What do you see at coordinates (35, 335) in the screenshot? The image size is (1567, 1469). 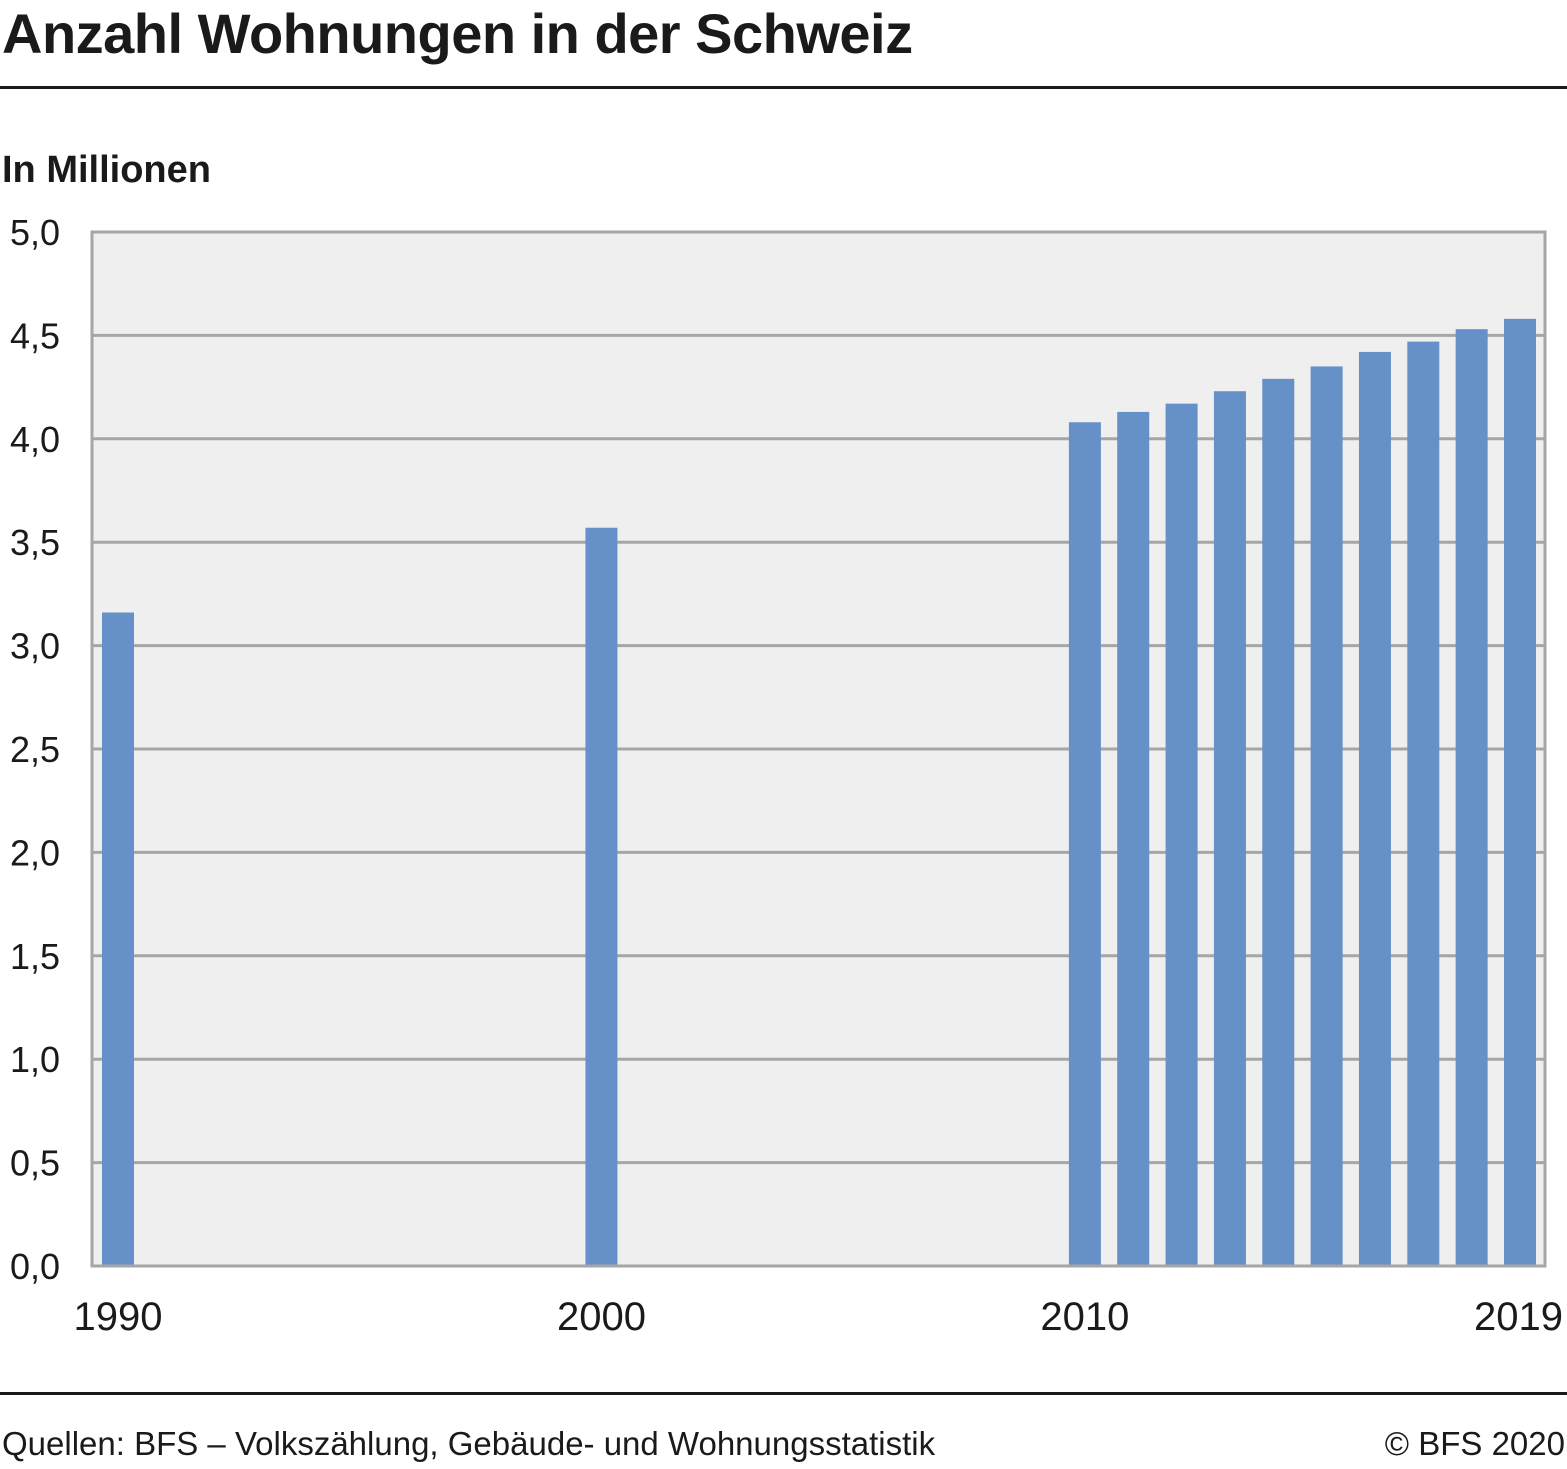 I see `y-tick-label: 4,5` at bounding box center [35, 335].